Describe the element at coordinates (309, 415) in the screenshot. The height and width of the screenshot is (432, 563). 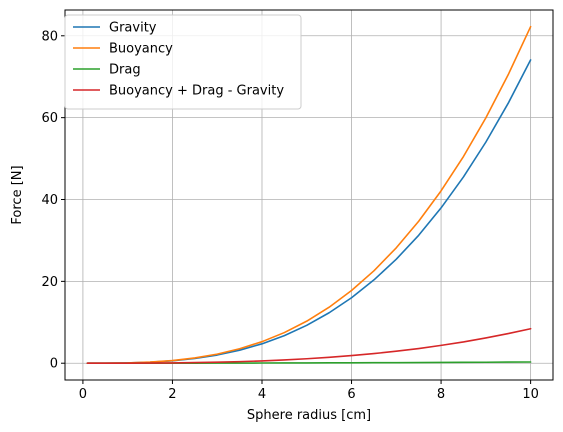
I see `x-axis-label: Sphere radius [cm]` at that location.